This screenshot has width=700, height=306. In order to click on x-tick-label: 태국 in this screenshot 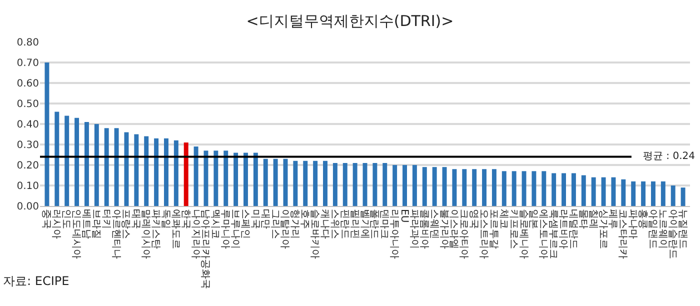, I will do `click(136, 219)`.